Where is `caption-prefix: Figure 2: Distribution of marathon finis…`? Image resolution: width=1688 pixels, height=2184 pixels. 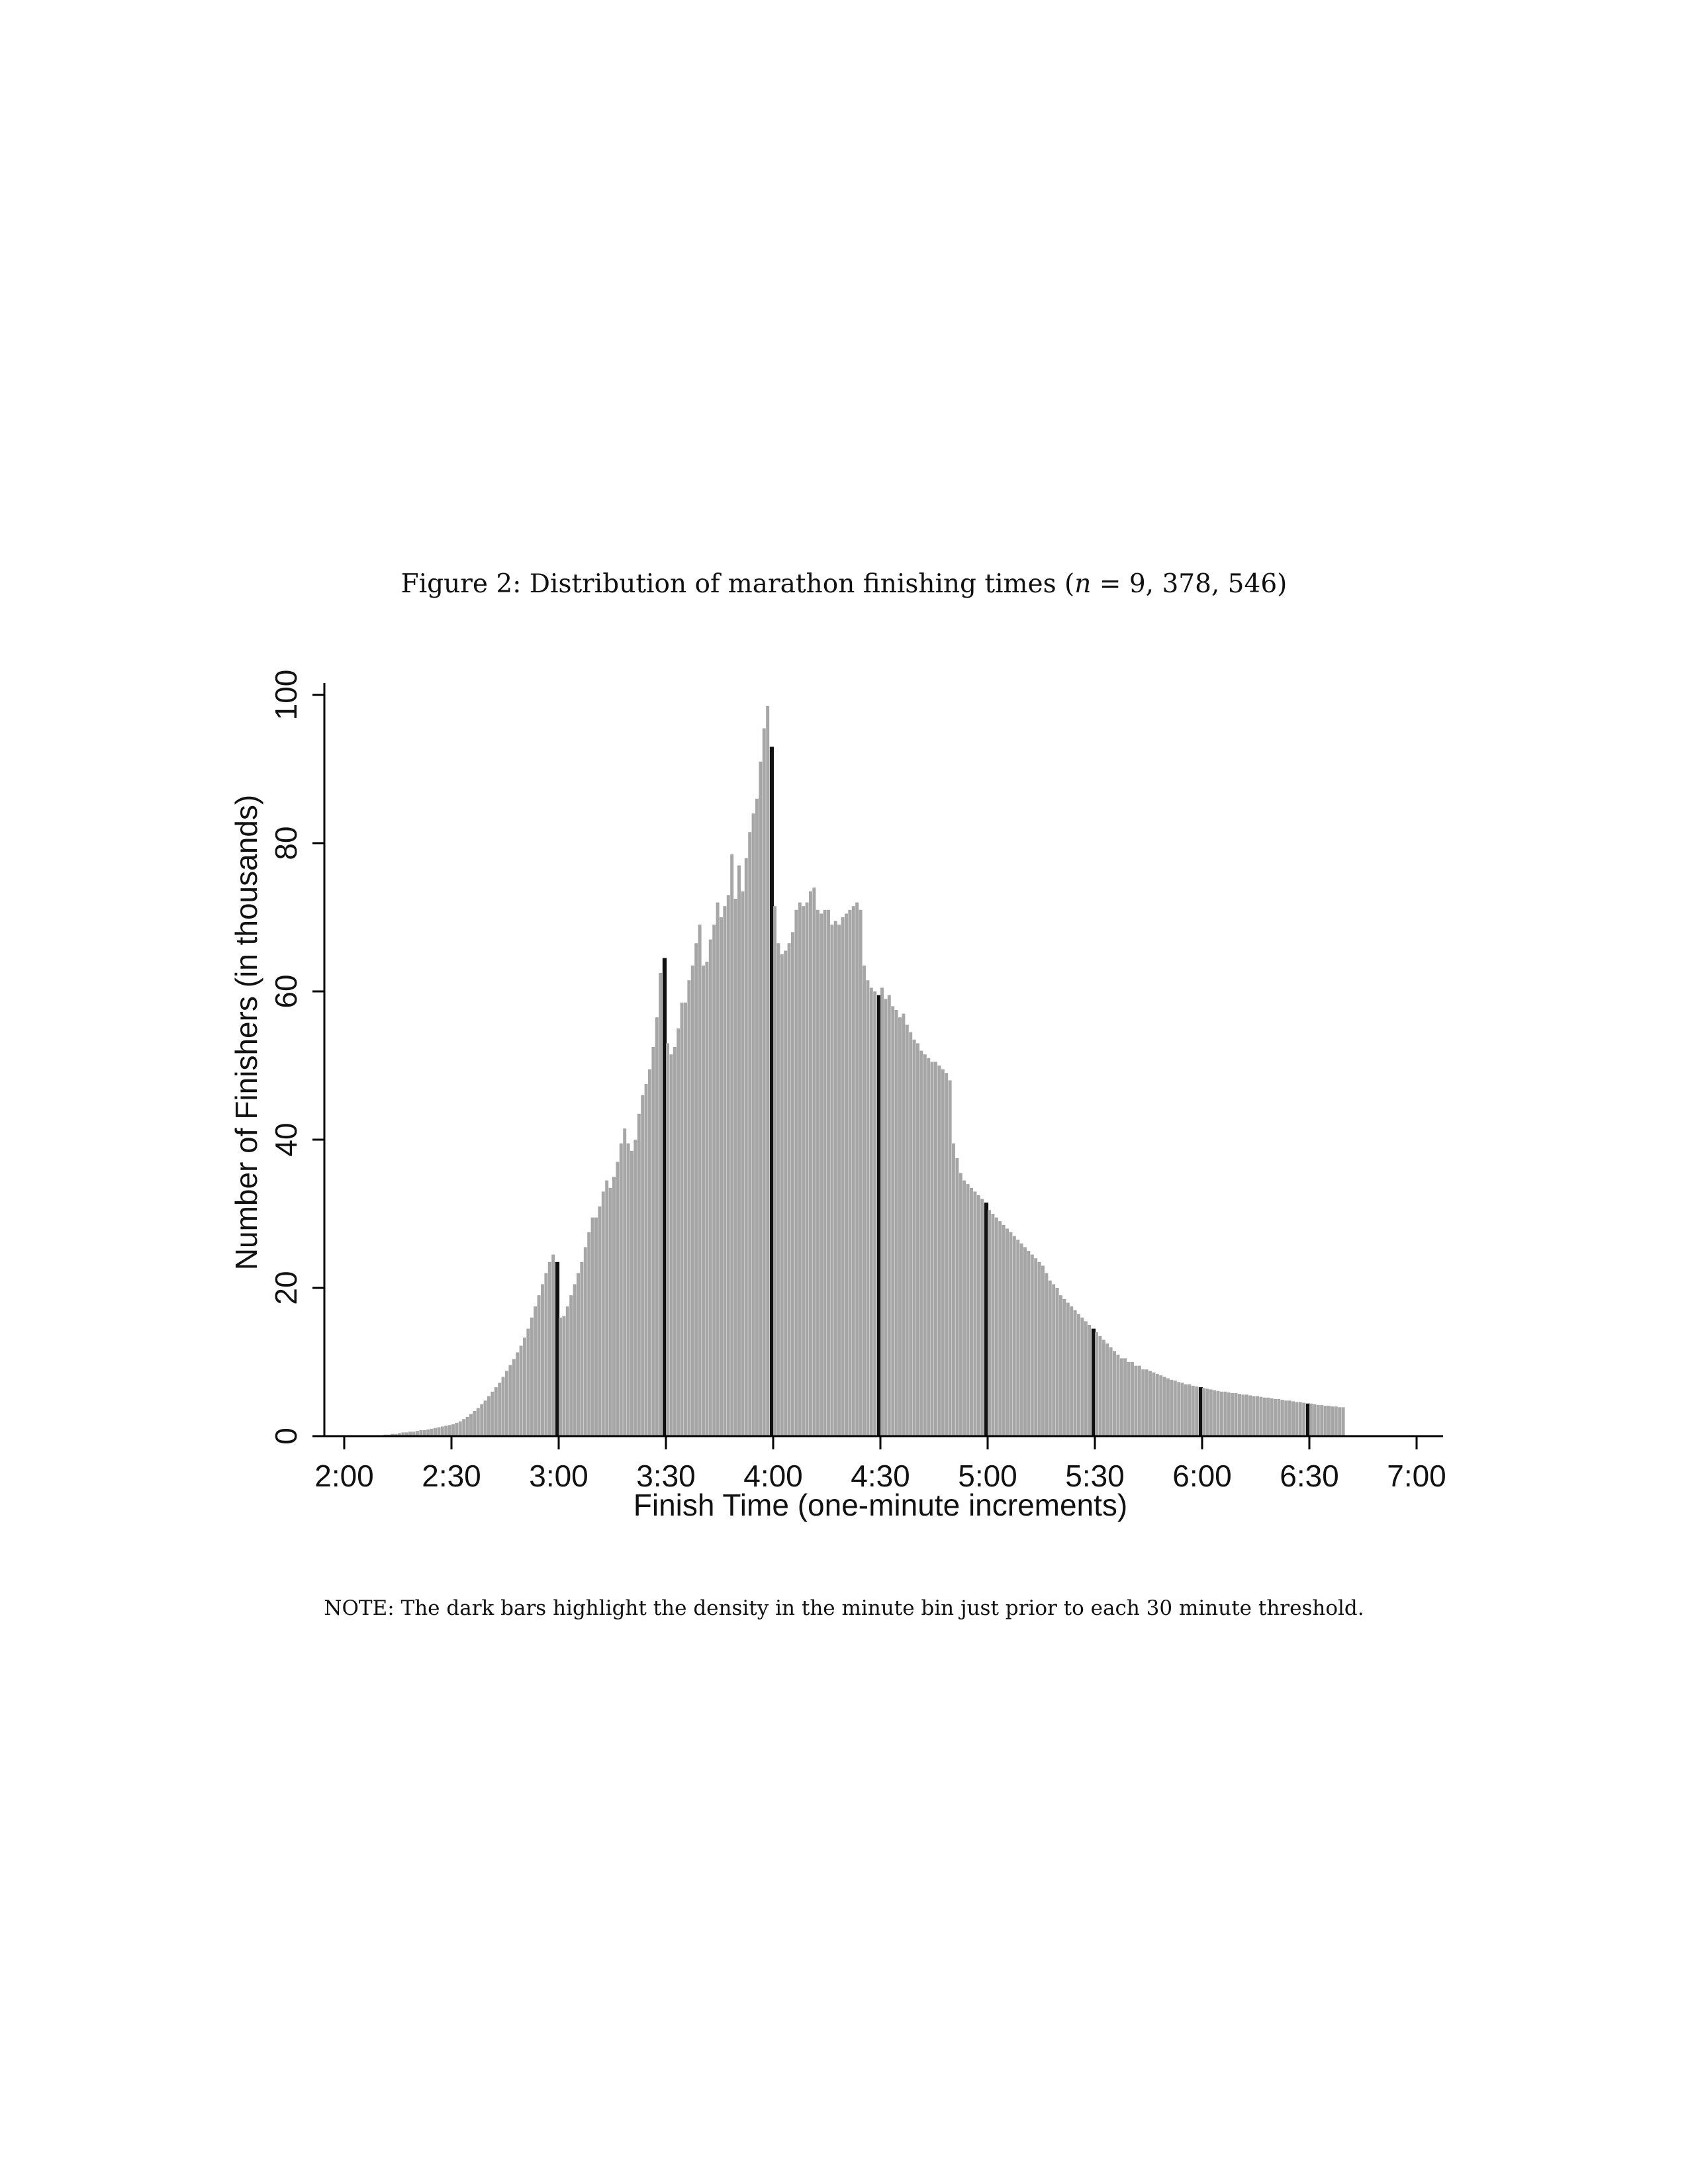 caption-prefix: Figure 2: Distribution of marathon finis… is located at coordinates (737, 584).